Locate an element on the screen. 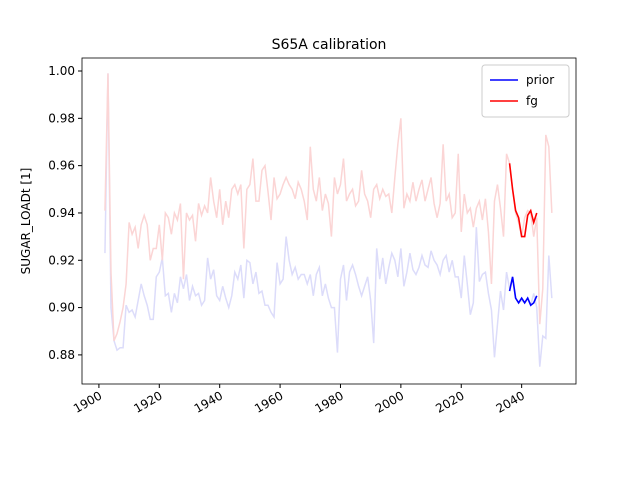 The width and height of the screenshot is (640, 484). y-tick-label: 1.00 is located at coordinates (61, 71).